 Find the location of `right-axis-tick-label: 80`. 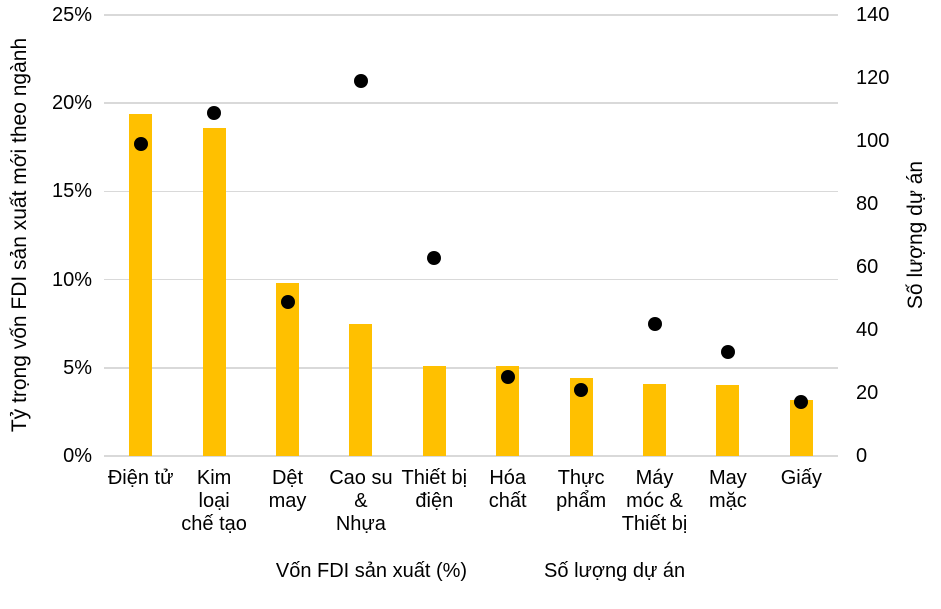

right-axis-tick-label: 80 is located at coordinates (867, 204).